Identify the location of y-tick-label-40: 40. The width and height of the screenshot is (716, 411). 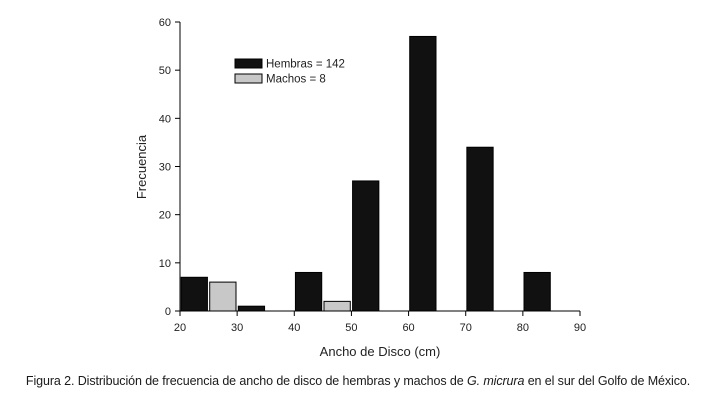
(165, 119).